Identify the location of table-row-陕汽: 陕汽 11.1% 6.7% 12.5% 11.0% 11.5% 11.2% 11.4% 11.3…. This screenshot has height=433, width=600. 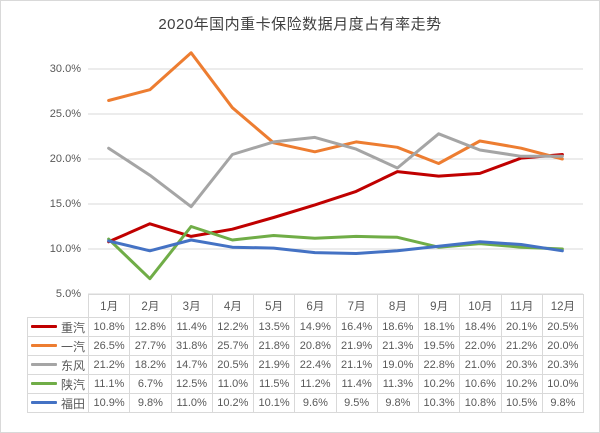
(306, 384).